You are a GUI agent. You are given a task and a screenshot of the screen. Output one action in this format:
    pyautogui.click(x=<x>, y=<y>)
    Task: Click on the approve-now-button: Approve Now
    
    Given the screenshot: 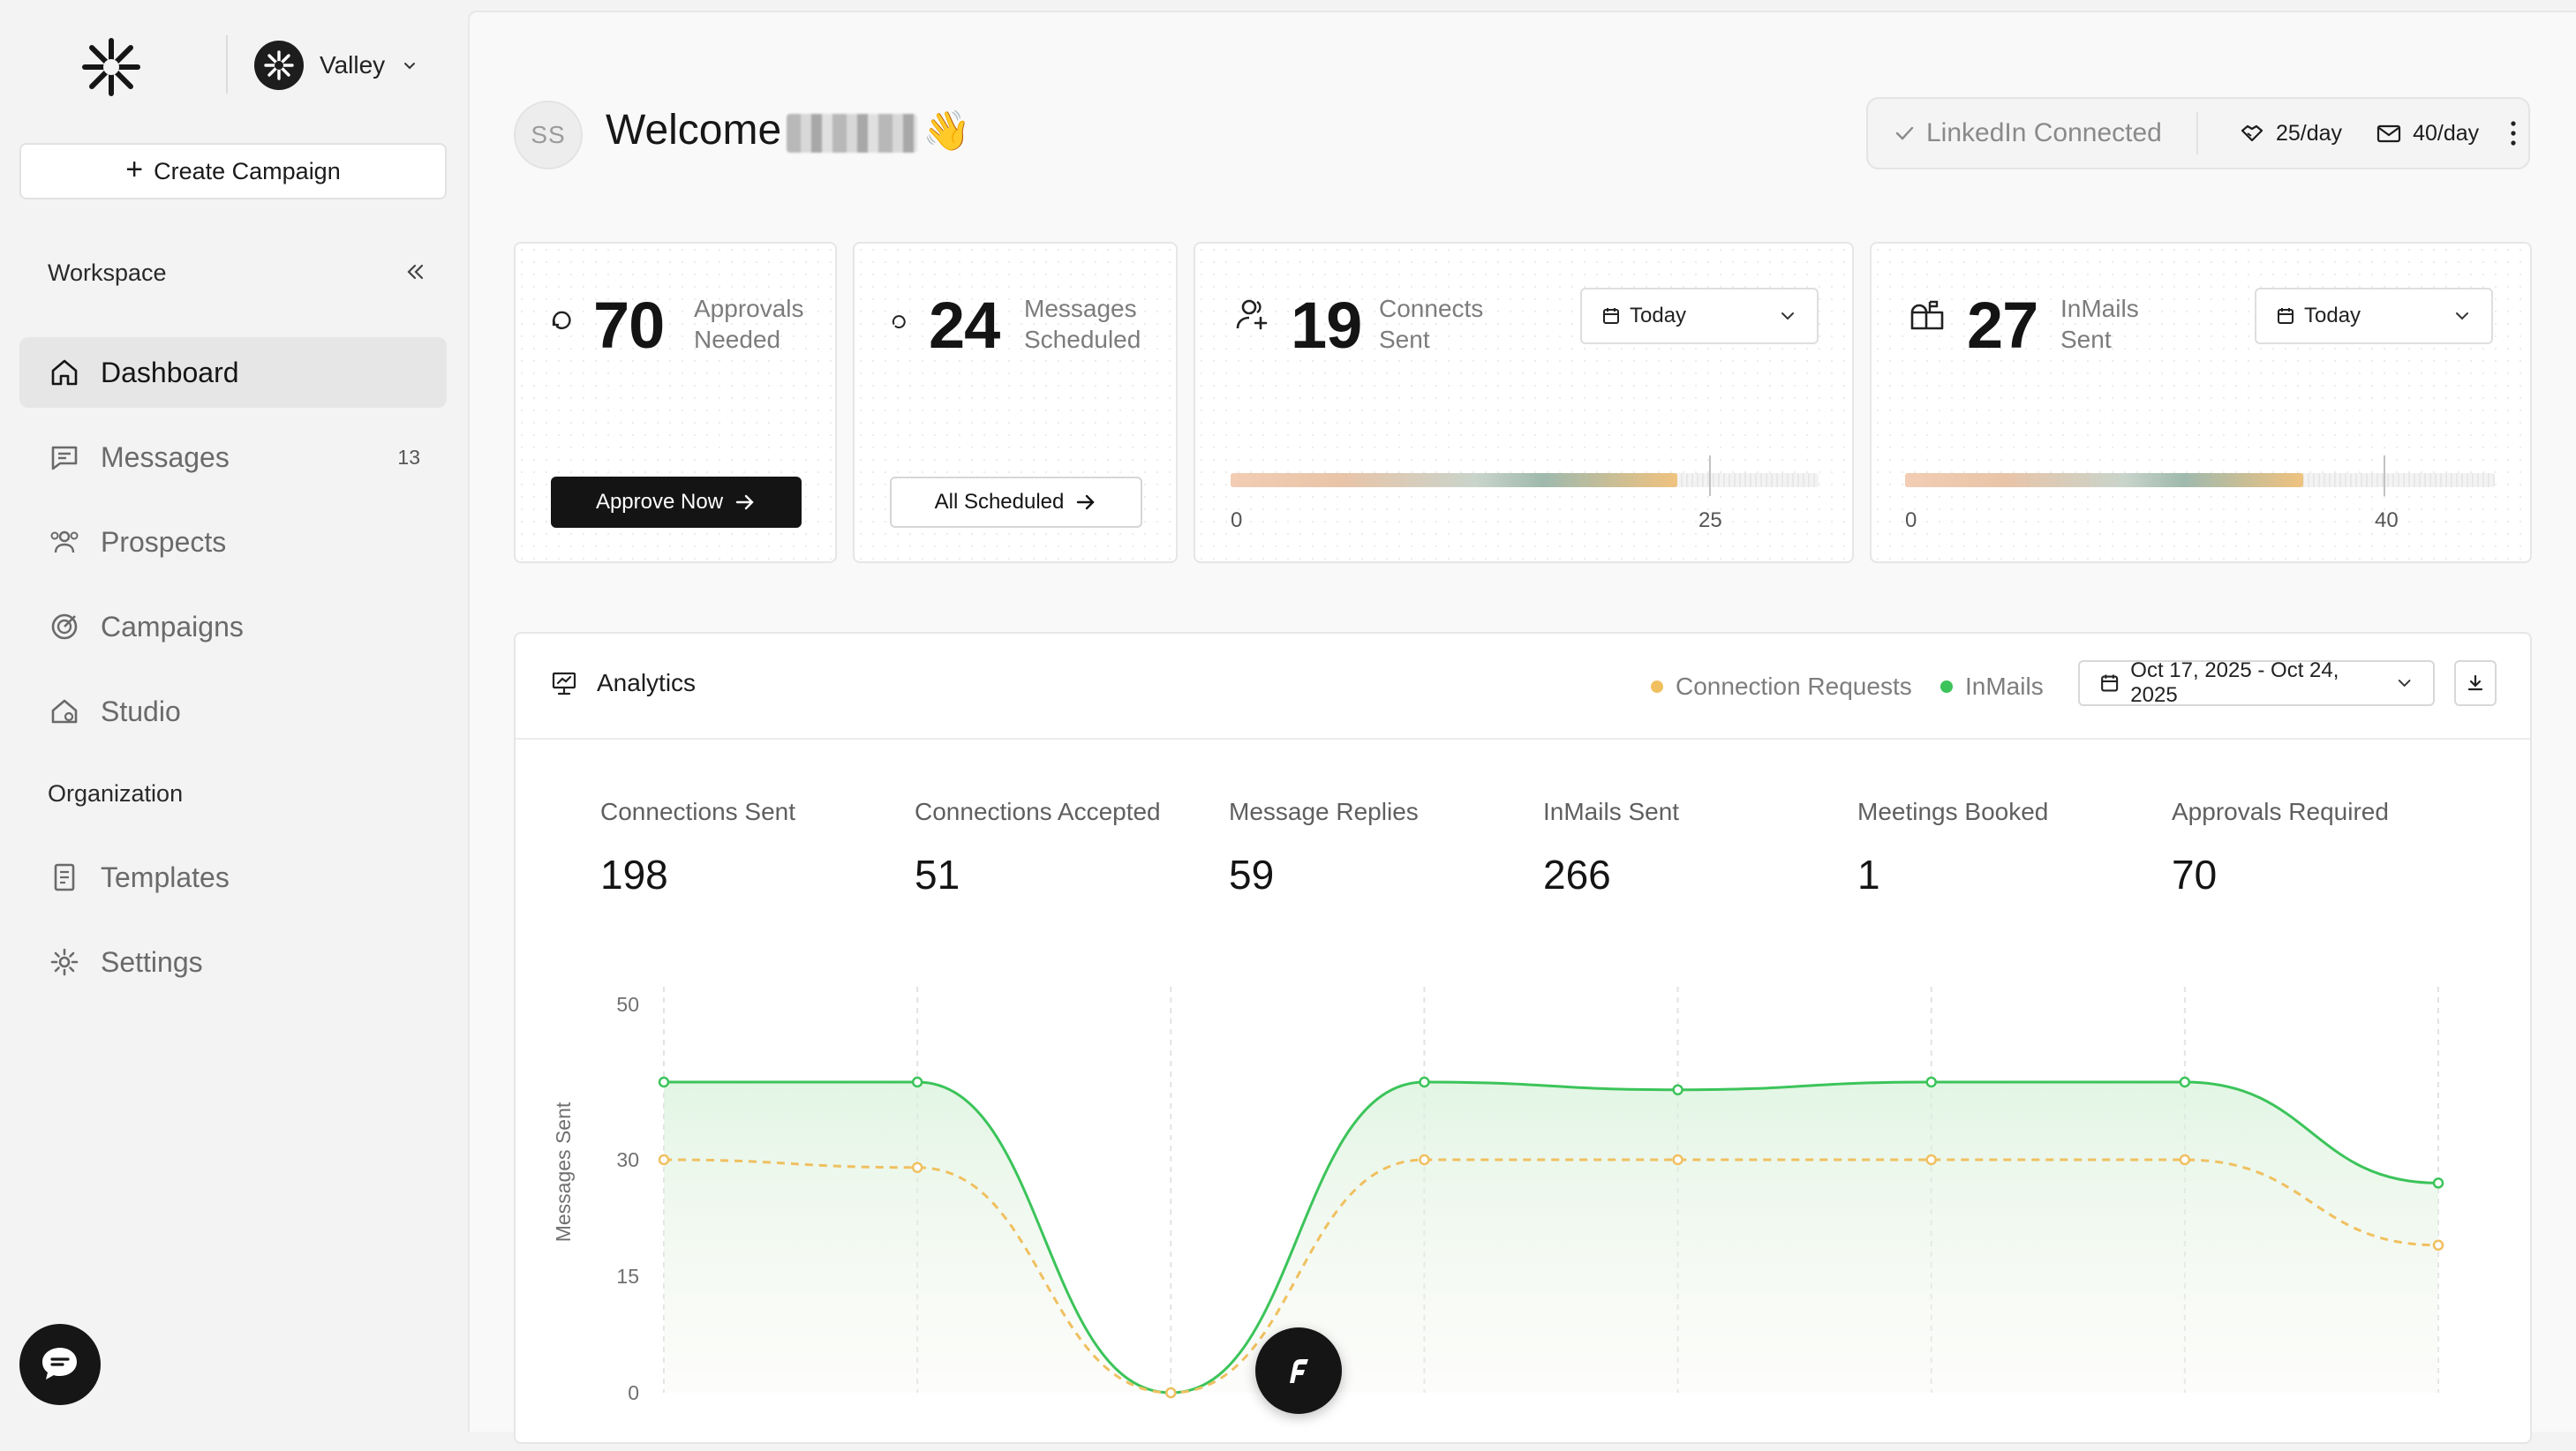 What is the action you would take?
    pyautogui.click(x=677, y=503)
    